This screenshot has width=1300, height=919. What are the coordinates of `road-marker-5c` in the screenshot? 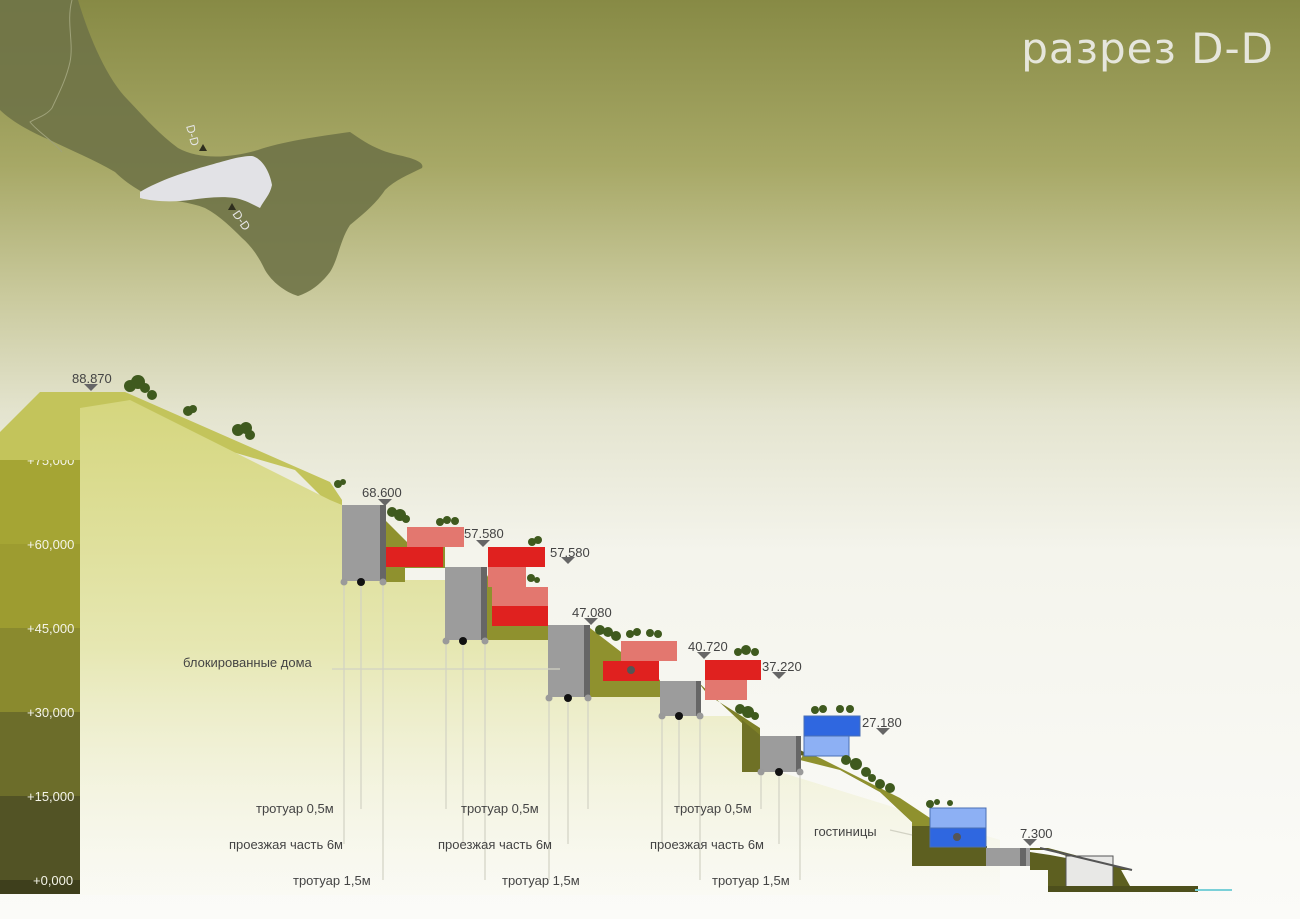 It's located at (800, 772).